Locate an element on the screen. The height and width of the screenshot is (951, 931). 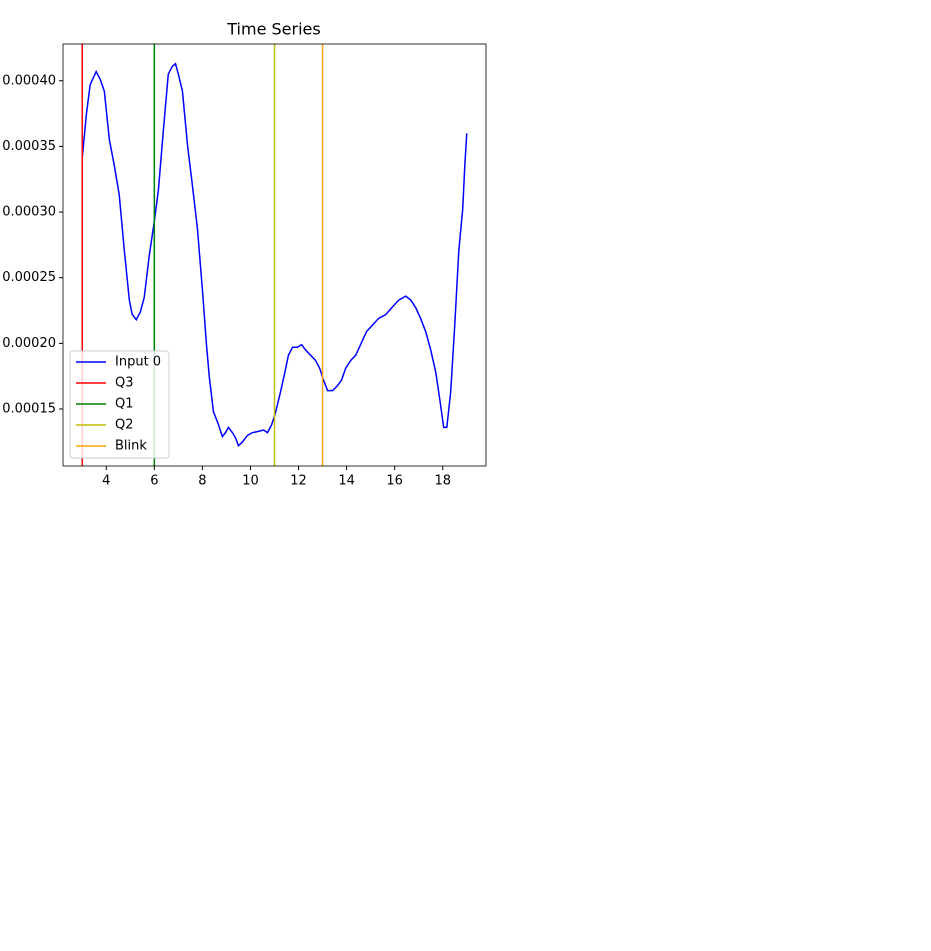
x-tick-label: 12 is located at coordinates (298, 481).